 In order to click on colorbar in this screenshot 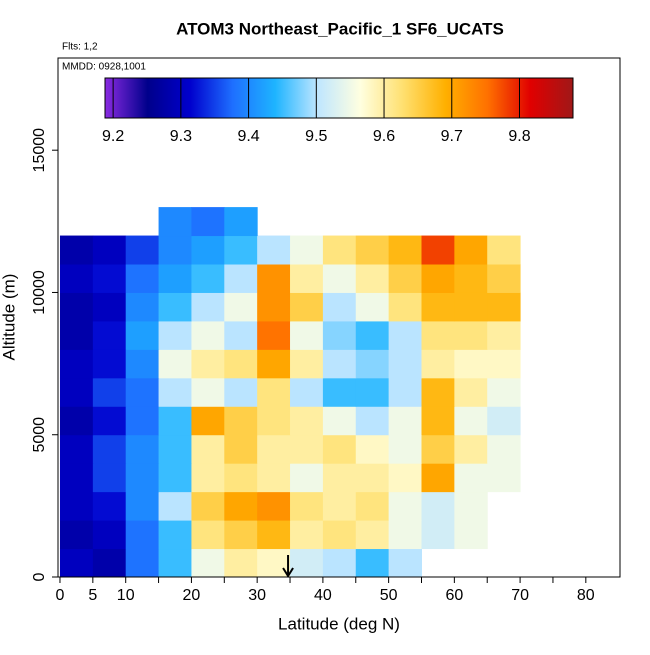, I will do `click(339, 98)`.